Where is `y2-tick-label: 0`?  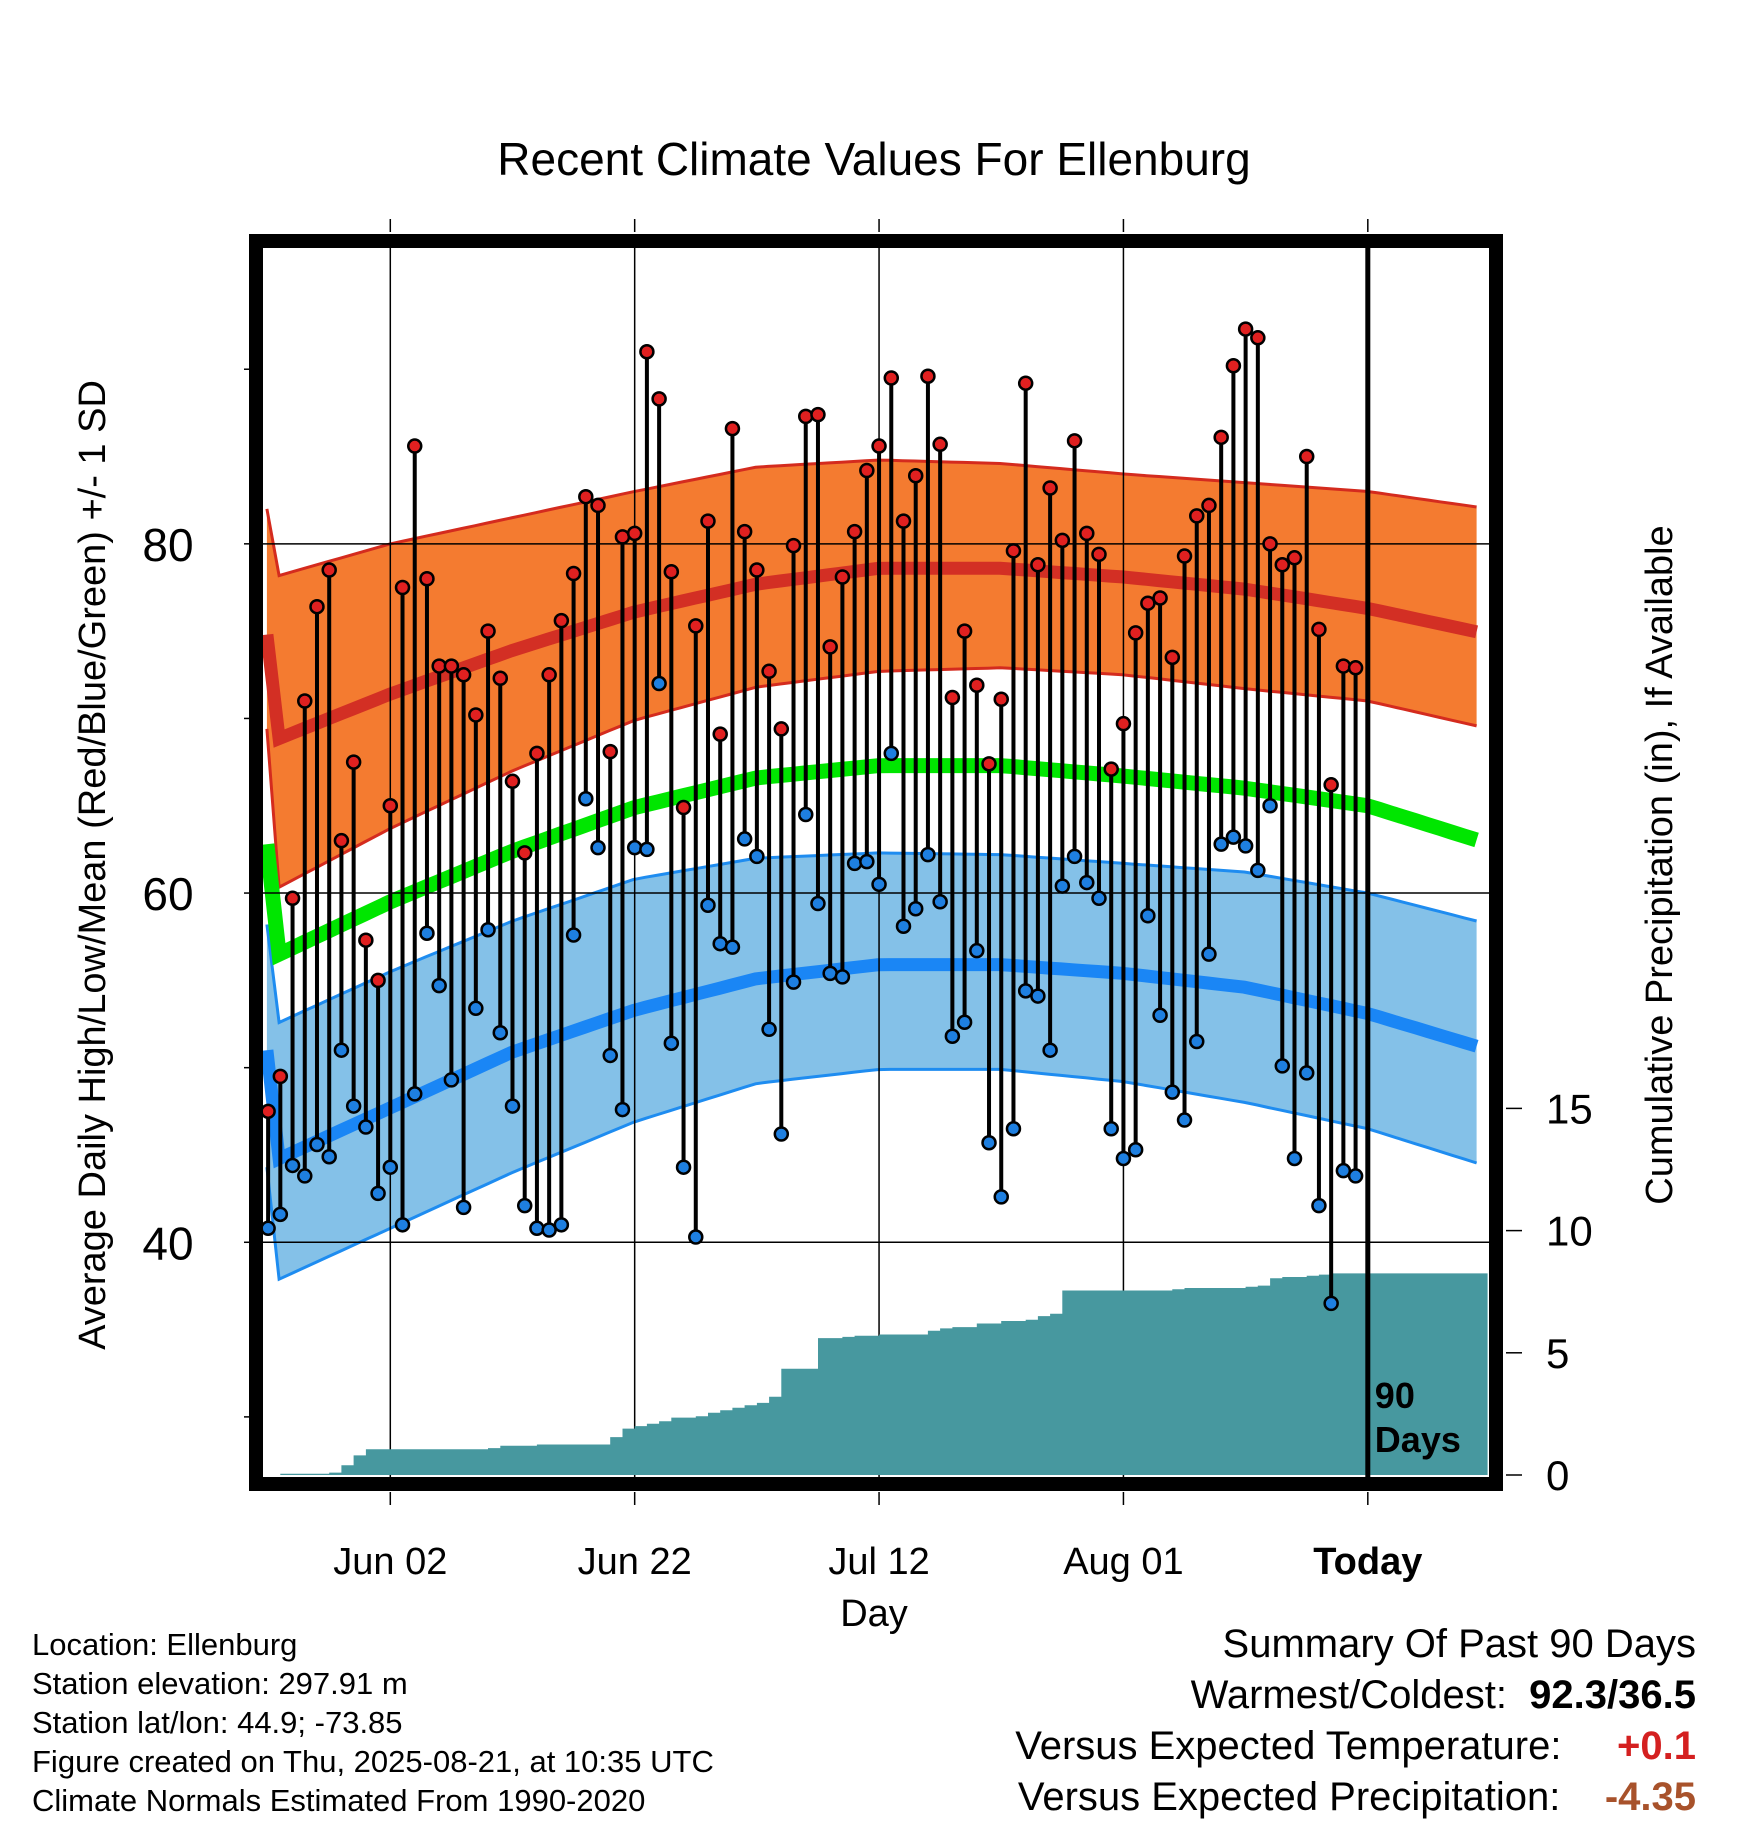 y2-tick-label: 0 is located at coordinates (1557, 1475).